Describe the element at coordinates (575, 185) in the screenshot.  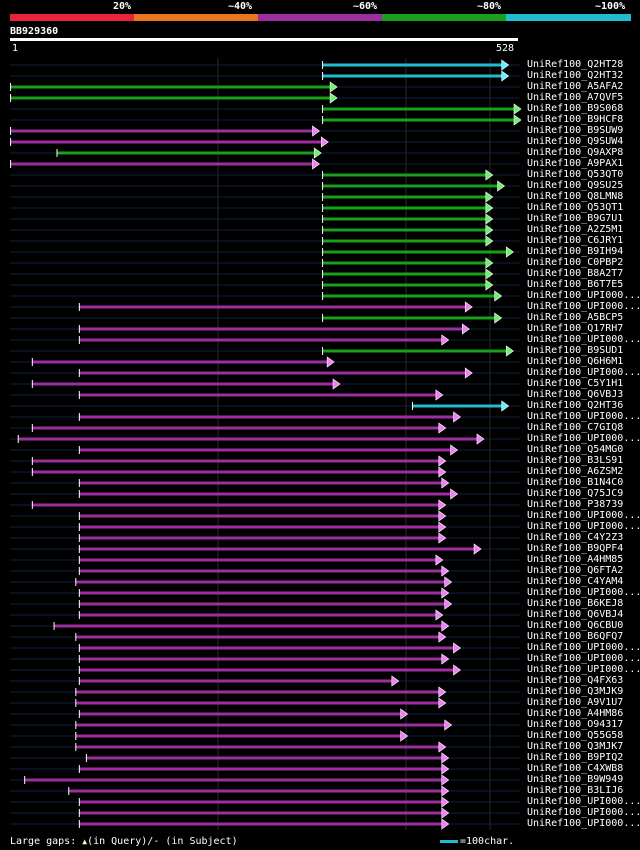
I see `hit-label: UniRef100_Q9SU25` at that location.